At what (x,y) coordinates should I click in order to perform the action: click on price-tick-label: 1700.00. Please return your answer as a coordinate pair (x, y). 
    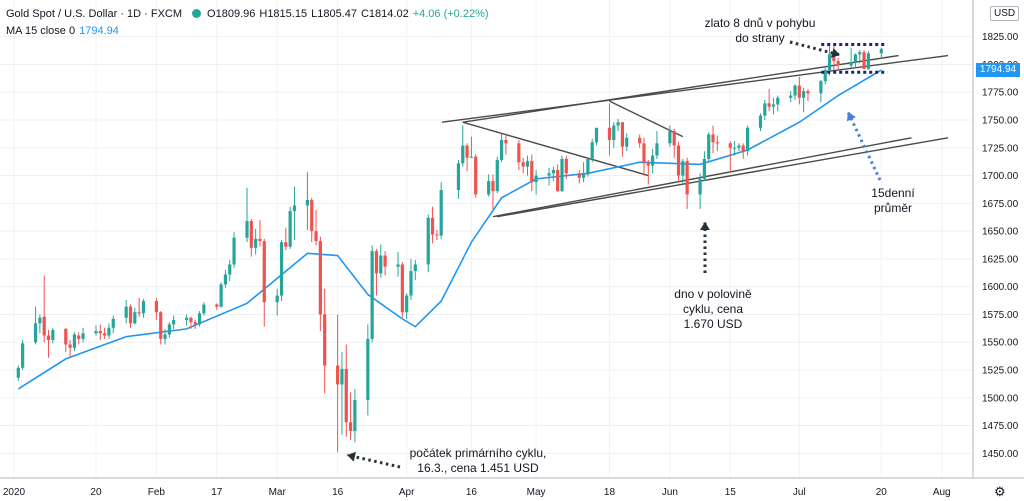
    Looking at the image, I should click on (1000, 176).